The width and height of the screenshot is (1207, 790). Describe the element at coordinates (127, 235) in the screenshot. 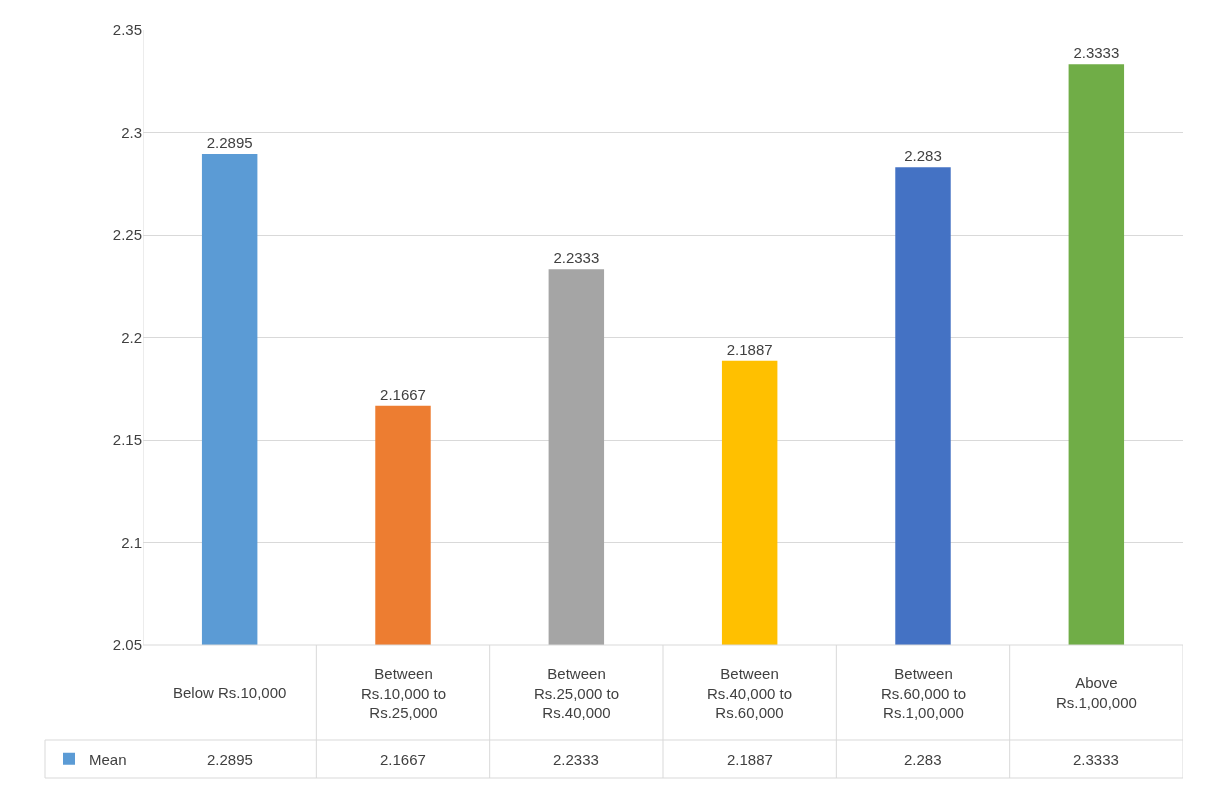

I see `y-tick-label: 2.25` at that location.